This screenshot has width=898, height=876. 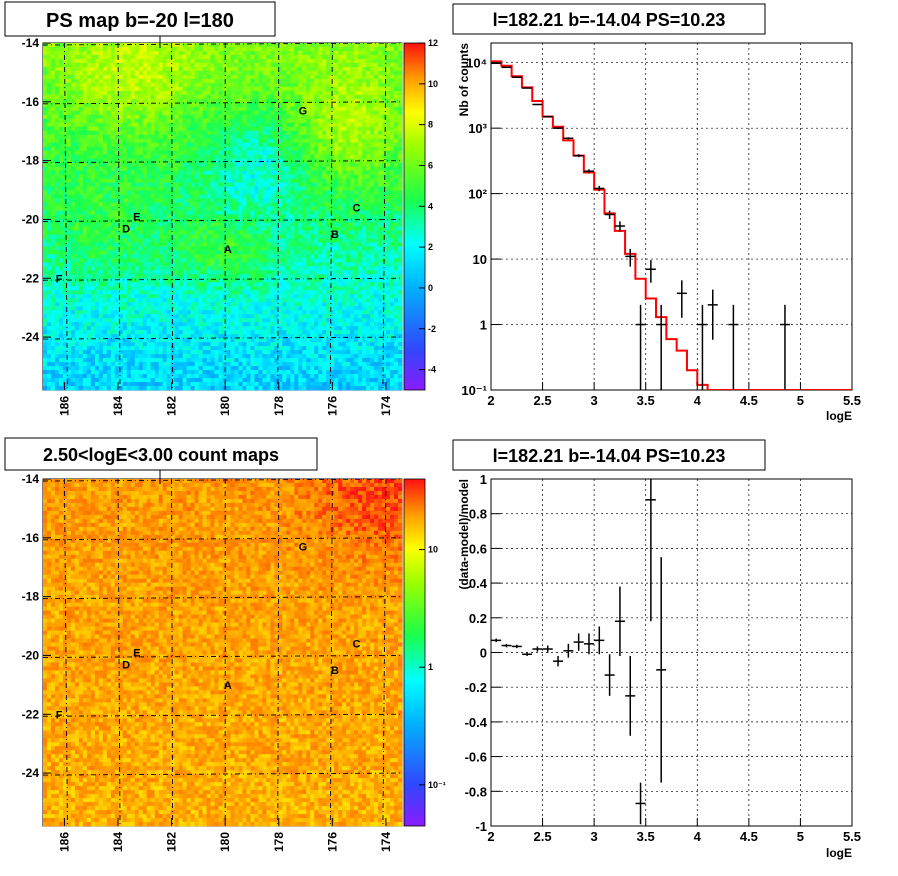 I want to click on heatmap-cell-2012, so click(x=172, y=133).